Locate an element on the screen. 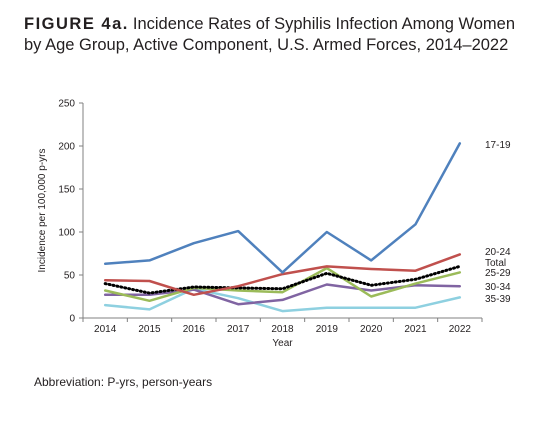 This screenshot has height=421, width=550. y-tick-label: 200 is located at coordinates (66, 147).